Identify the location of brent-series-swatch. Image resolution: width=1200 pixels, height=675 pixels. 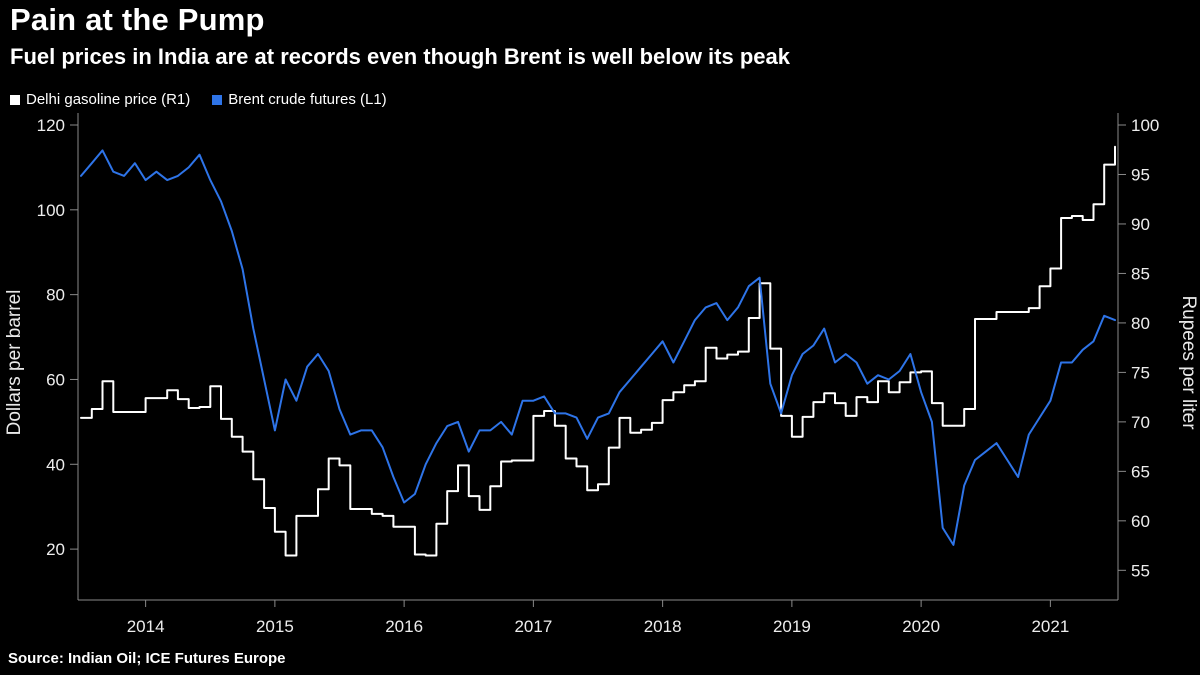
(217, 99).